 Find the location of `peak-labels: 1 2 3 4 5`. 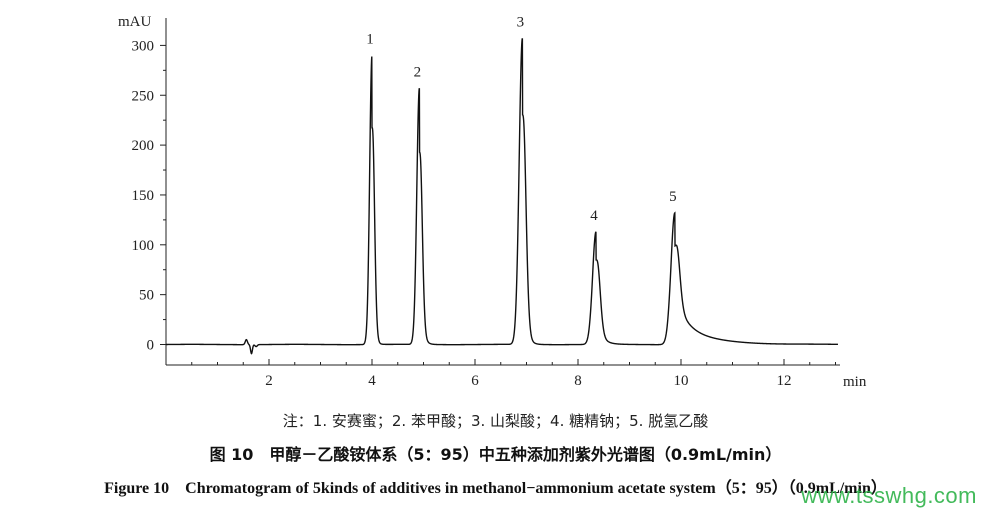

peak-labels: 1 2 3 4 5 is located at coordinates (521, 118).